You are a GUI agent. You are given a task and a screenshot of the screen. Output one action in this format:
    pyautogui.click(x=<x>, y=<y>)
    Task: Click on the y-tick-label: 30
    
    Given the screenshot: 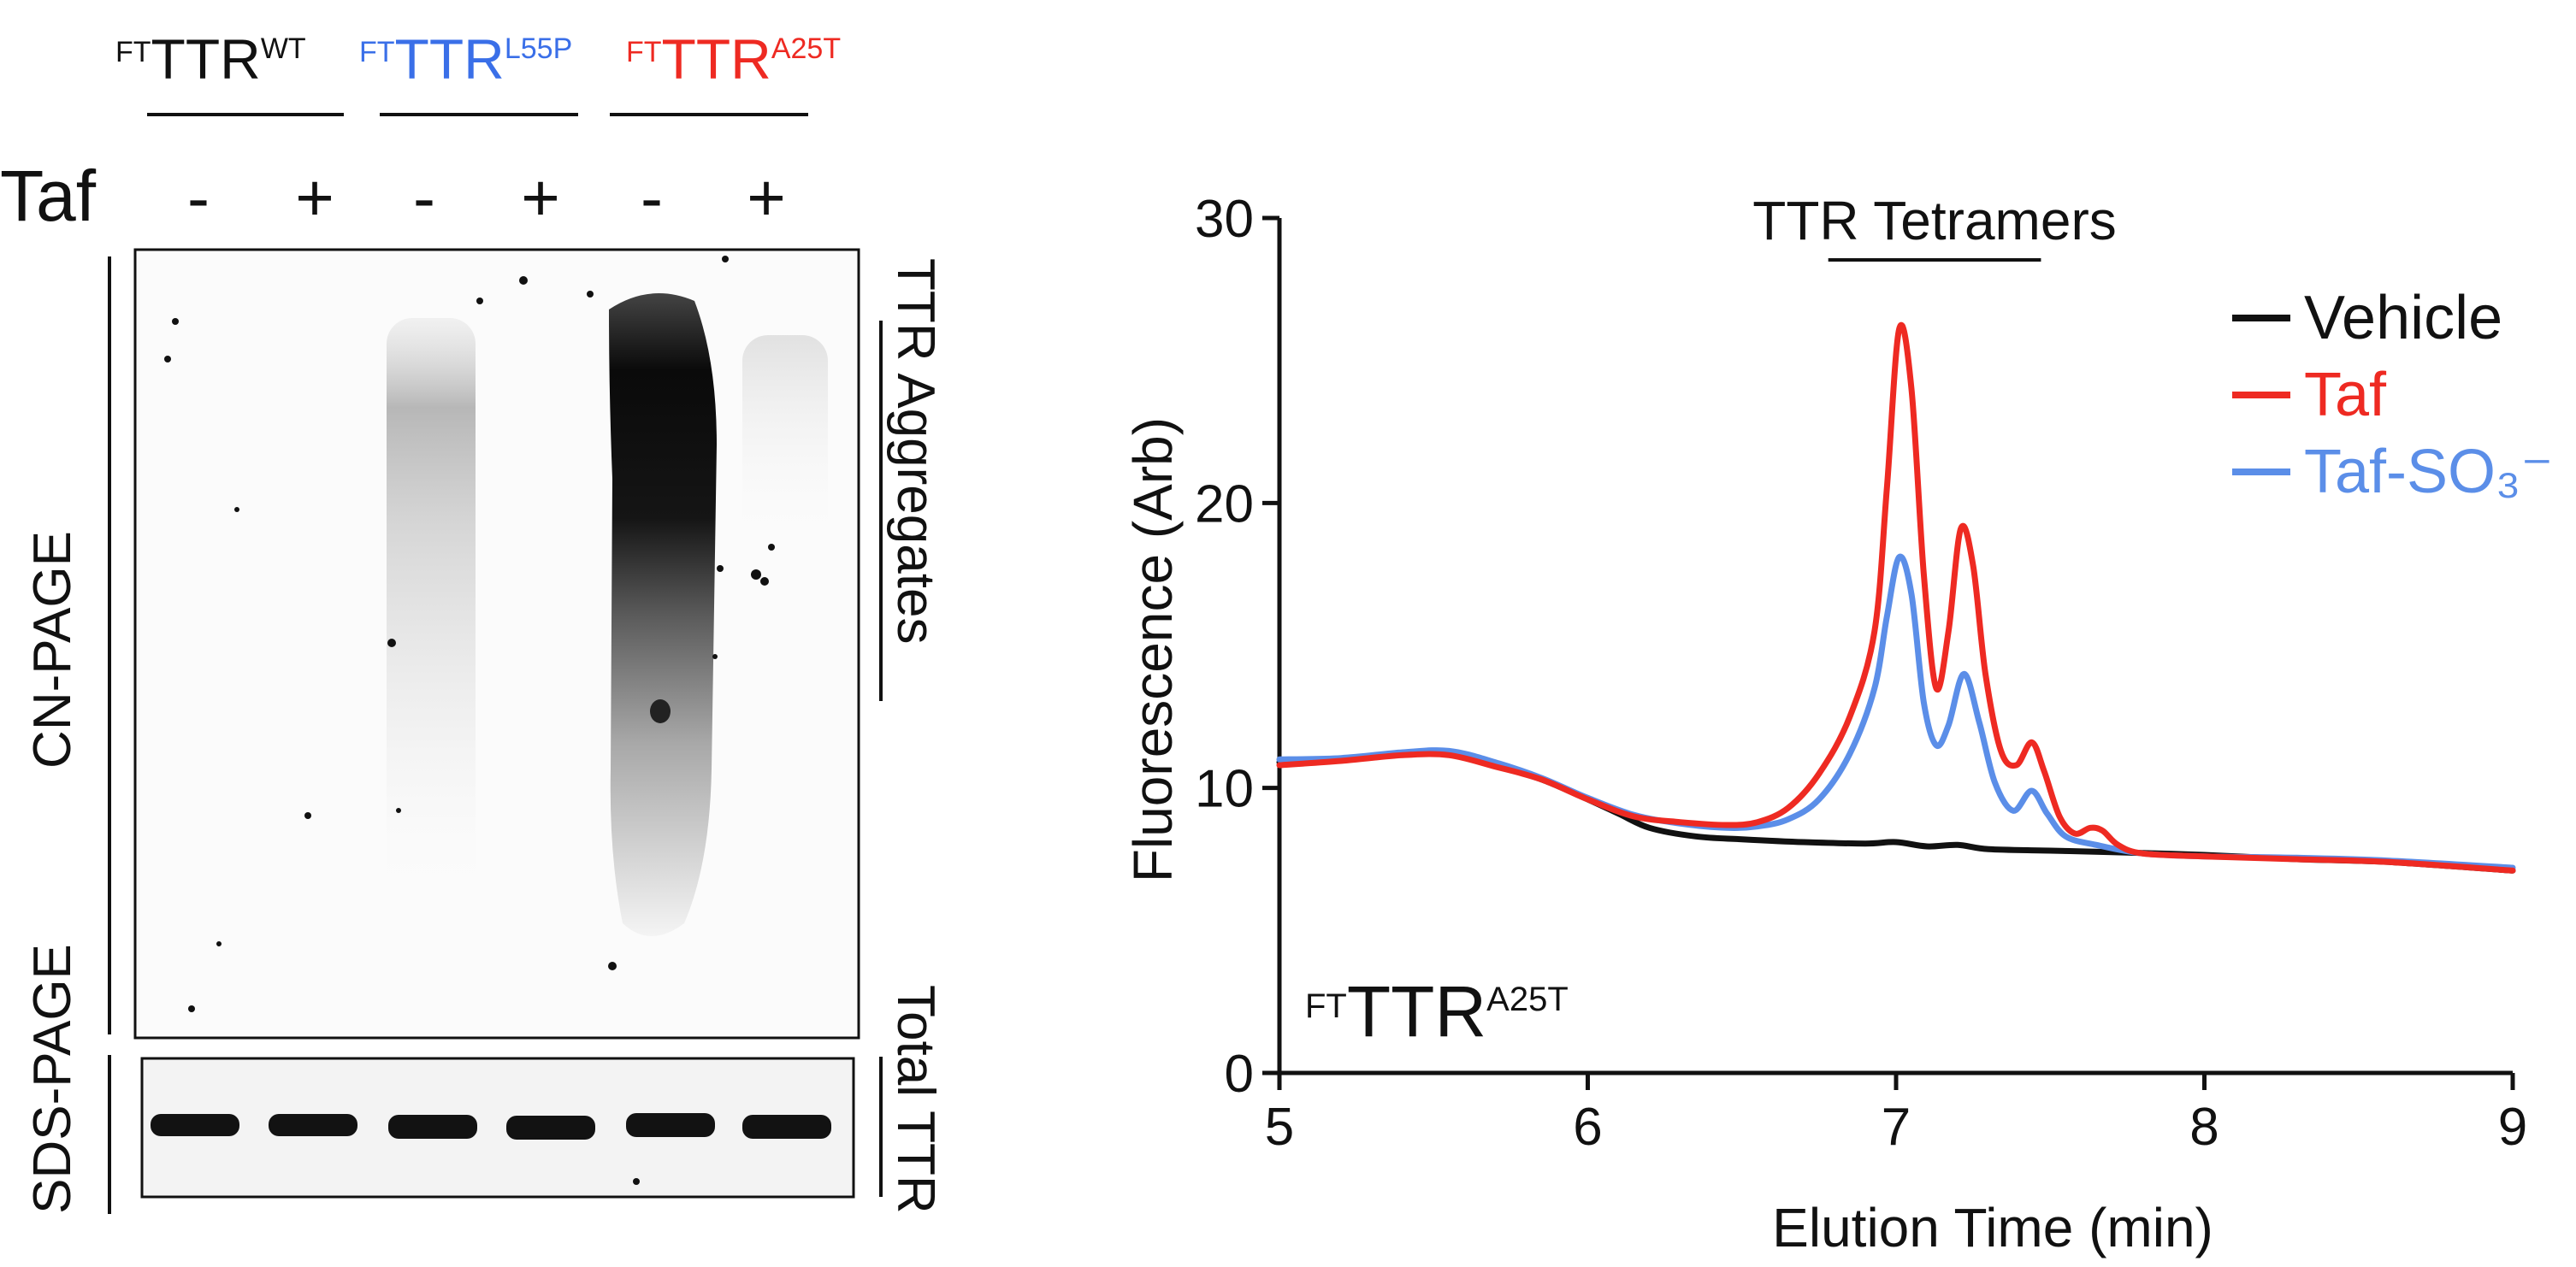 What is the action you would take?
    pyautogui.click(x=1224, y=220)
    